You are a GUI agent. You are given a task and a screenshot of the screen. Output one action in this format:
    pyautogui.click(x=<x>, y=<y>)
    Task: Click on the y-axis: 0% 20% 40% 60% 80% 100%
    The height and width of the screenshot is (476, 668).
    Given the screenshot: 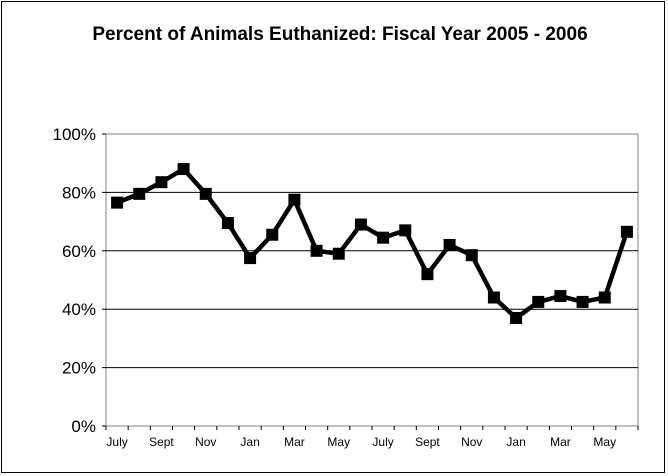 What is the action you would take?
    pyautogui.click(x=79, y=280)
    